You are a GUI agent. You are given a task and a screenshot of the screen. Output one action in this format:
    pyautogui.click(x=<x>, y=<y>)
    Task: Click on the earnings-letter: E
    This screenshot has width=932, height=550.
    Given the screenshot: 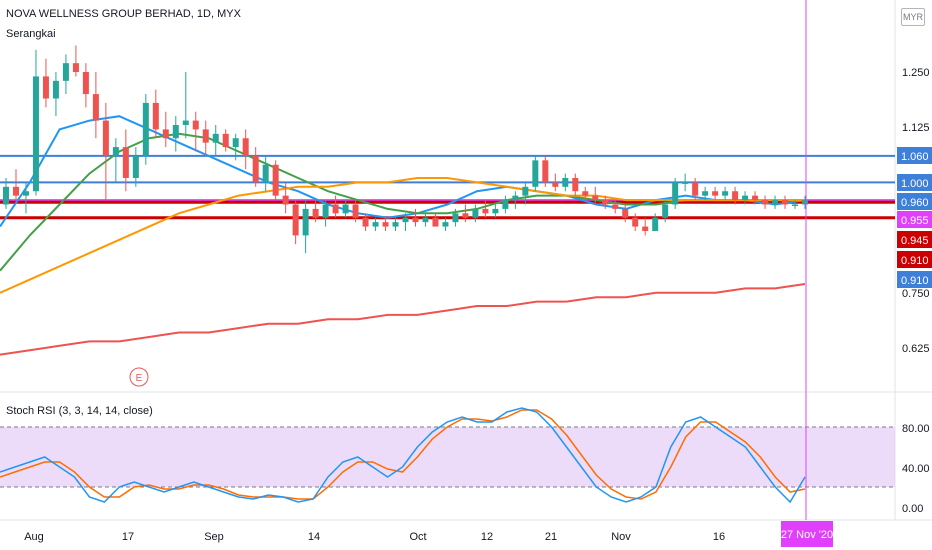 What is the action you would take?
    pyautogui.click(x=139, y=378)
    